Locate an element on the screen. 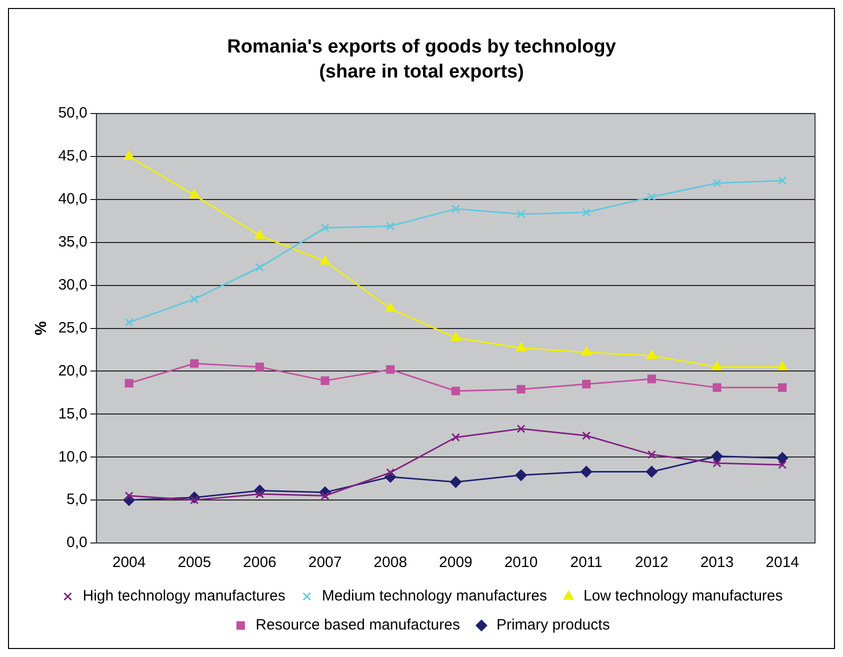 The height and width of the screenshot is (657, 843). y-axis-title: % is located at coordinates (41, 328).